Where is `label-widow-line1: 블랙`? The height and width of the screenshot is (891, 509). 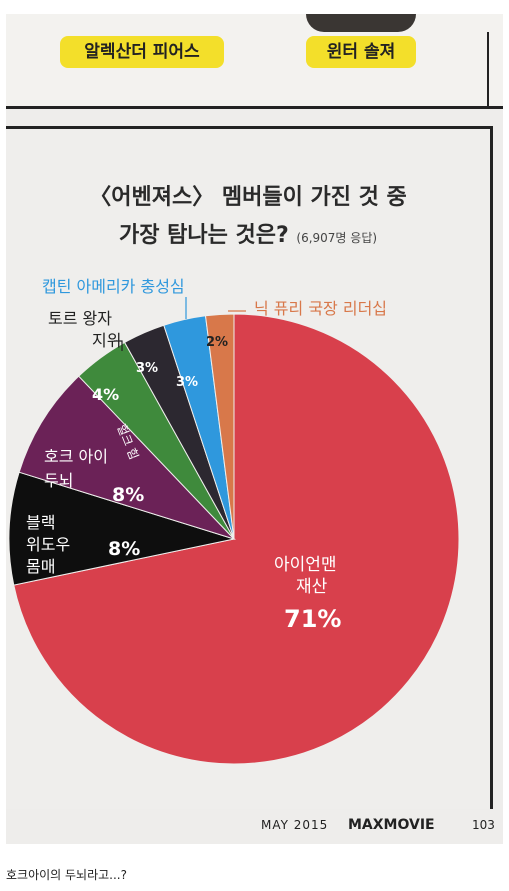
label-widow-line1: 블랙 is located at coordinates (41, 522).